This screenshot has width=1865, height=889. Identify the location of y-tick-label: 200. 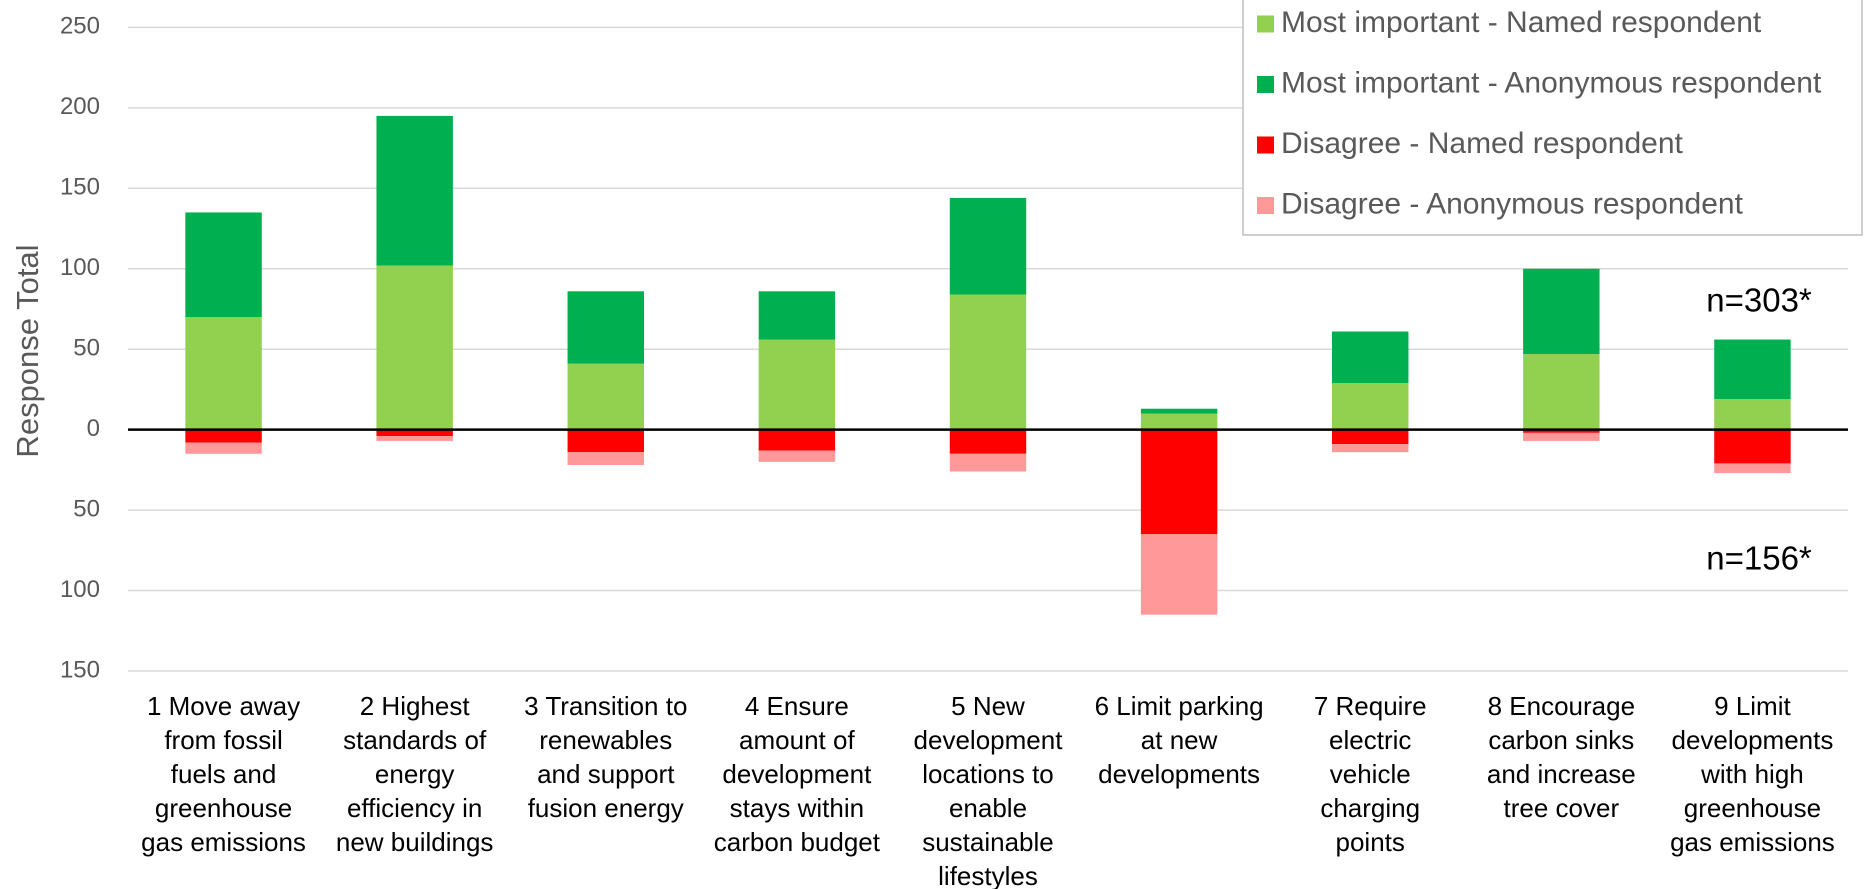
(80, 106).